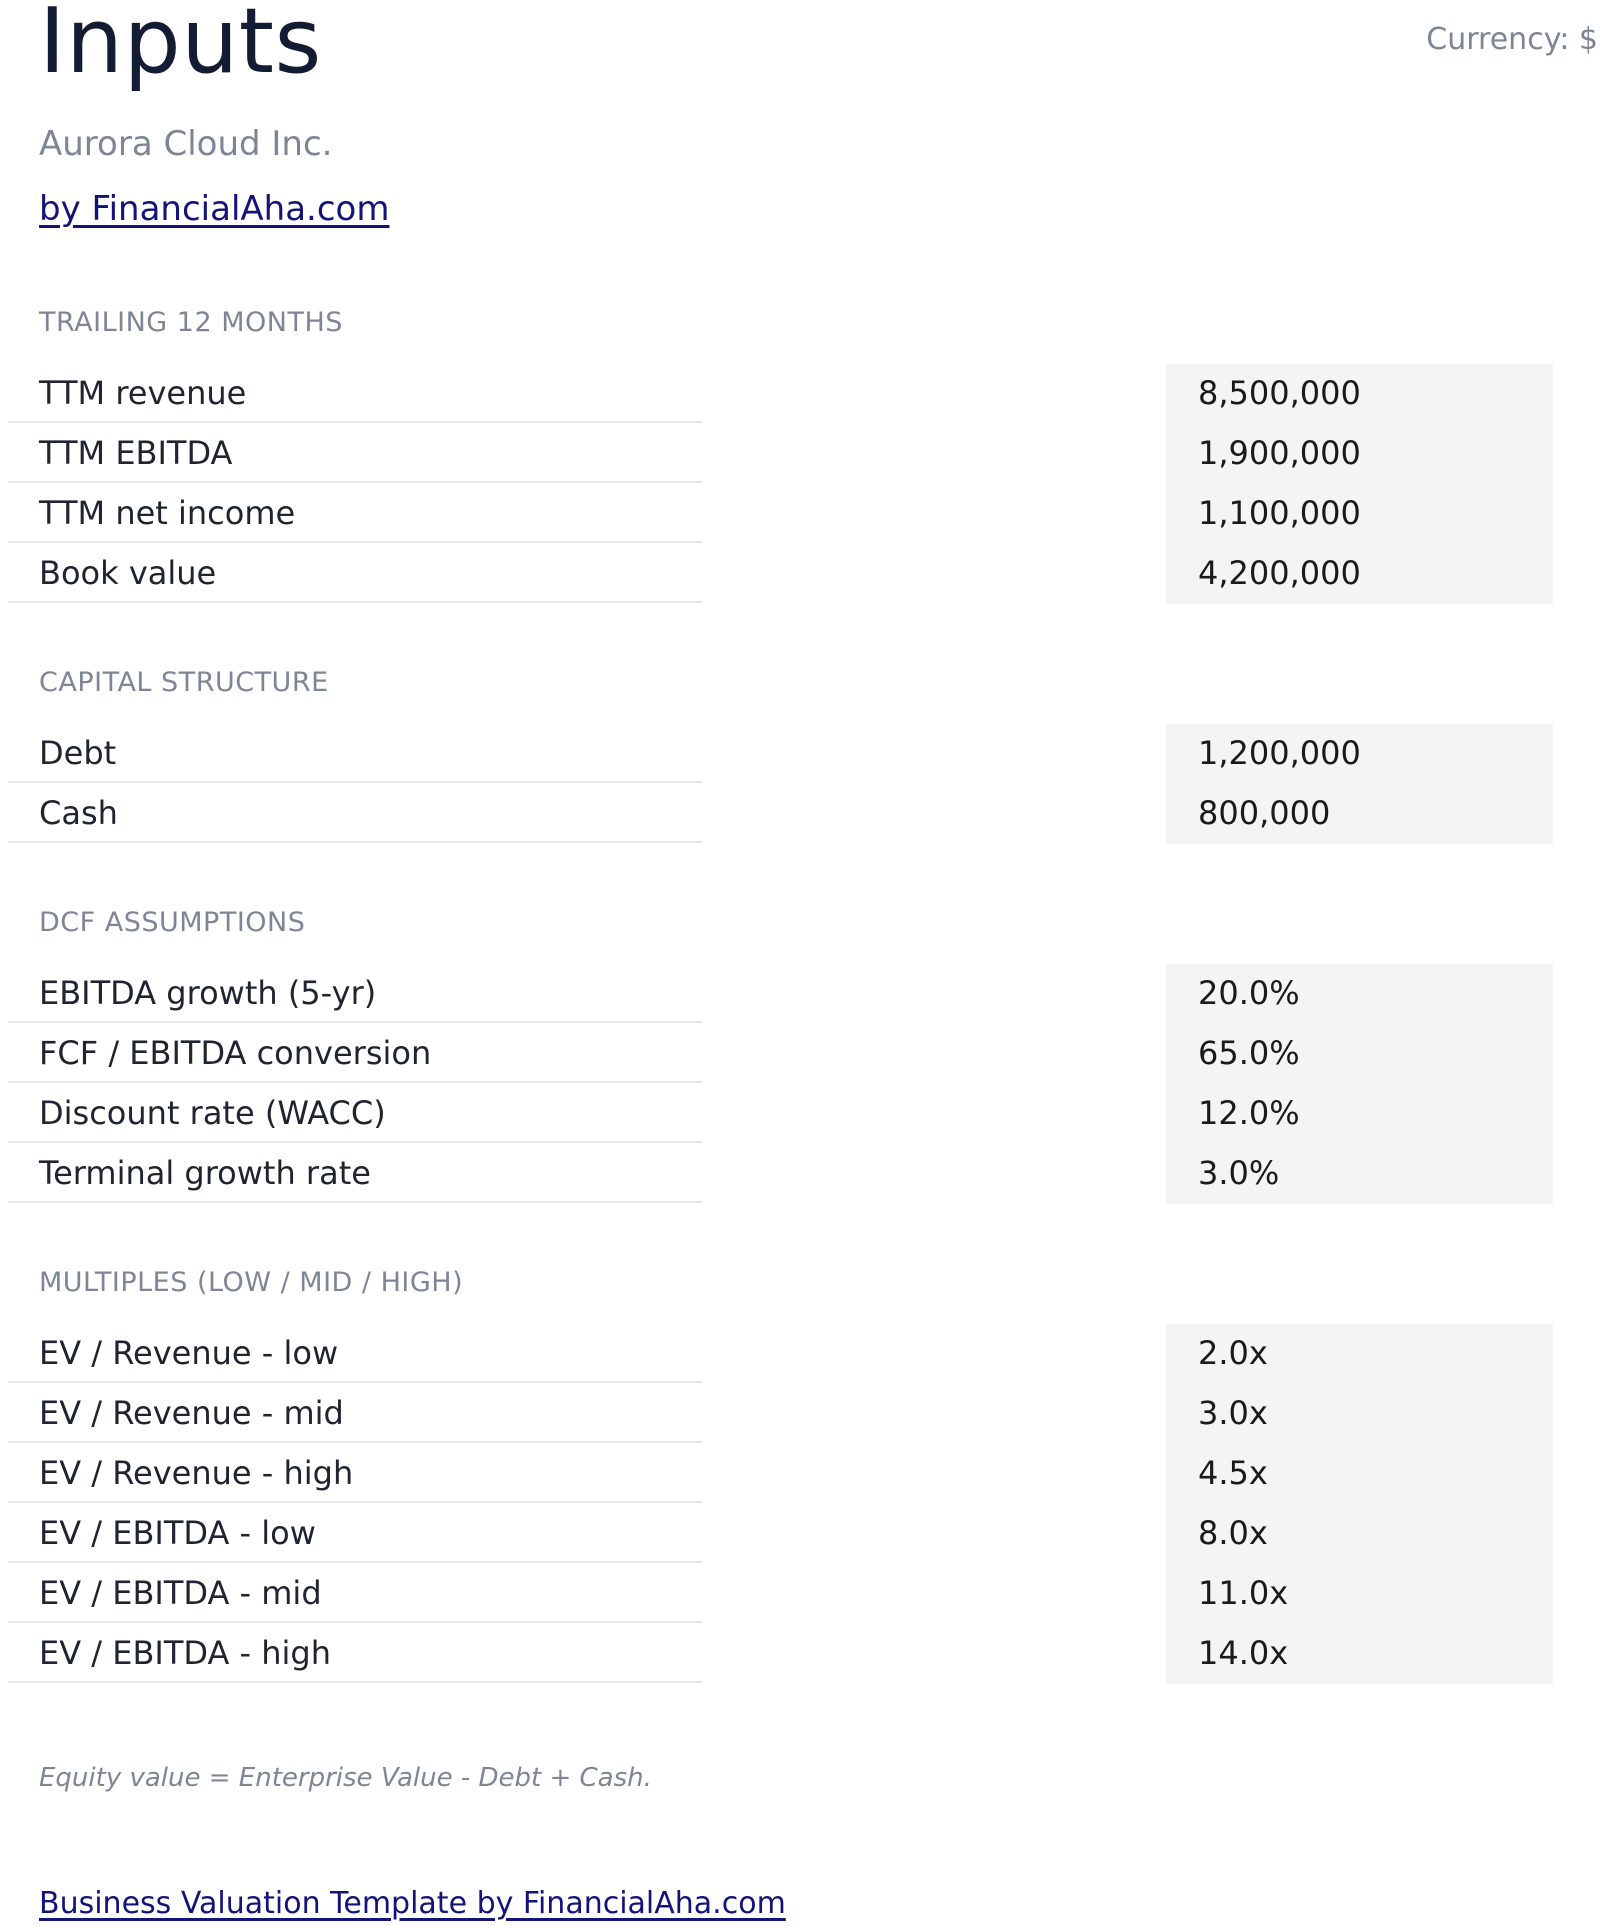 This screenshot has height=1926, width=1600. Describe the element at coordinates (1359, 1534) in the screenshot. I see `input-value-field: 8.0x` at that location.